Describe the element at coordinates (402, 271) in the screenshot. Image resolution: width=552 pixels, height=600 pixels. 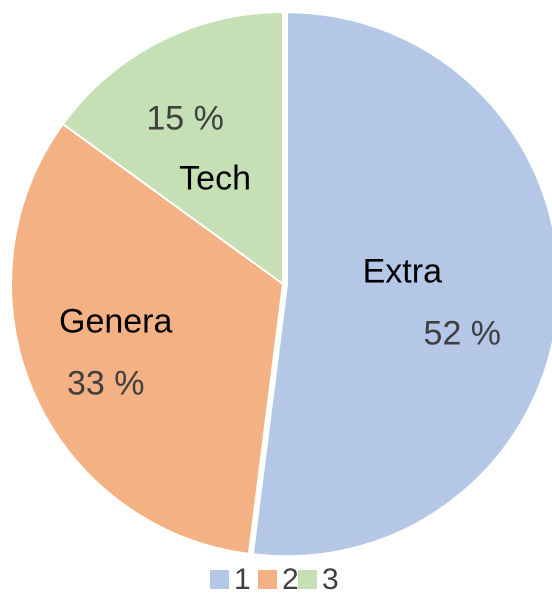
I see `slice-label: Extra` at that location.